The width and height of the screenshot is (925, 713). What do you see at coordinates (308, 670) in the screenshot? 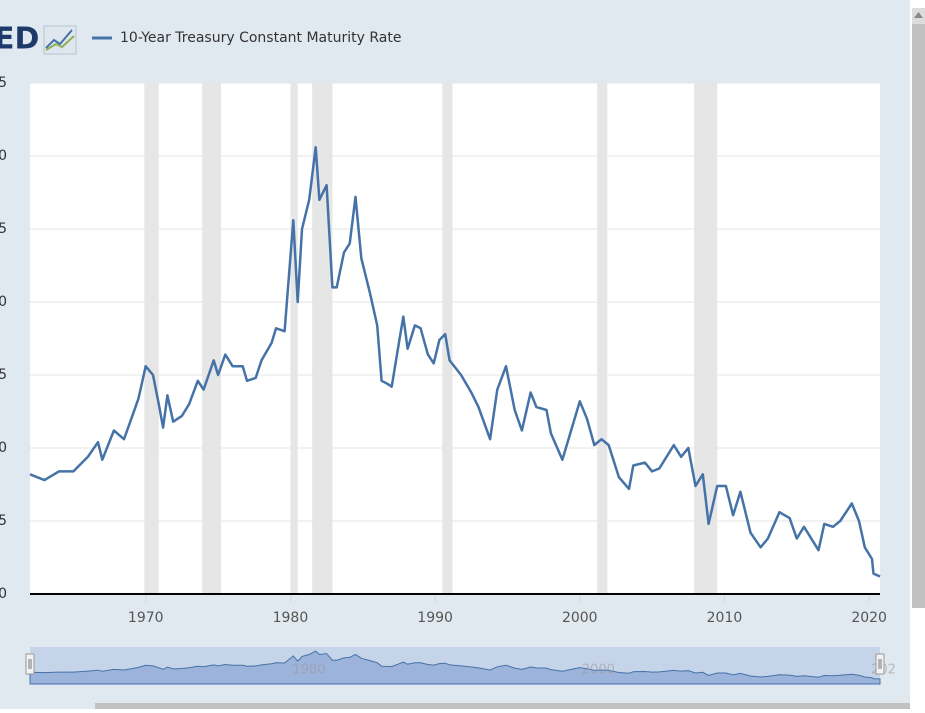
I see `navigator-label: 1980` at bounding box center [308, 670].